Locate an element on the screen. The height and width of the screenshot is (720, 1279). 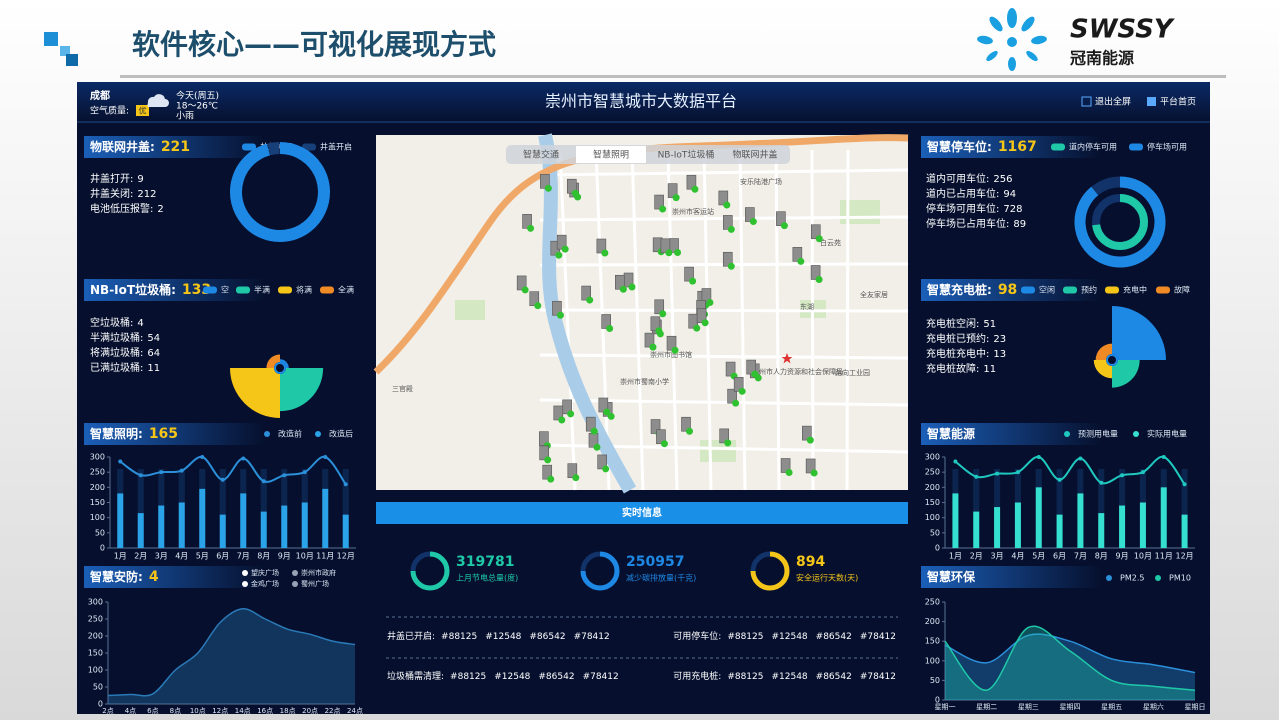
gauge-value: 894 is located at coordinates (810, 562).